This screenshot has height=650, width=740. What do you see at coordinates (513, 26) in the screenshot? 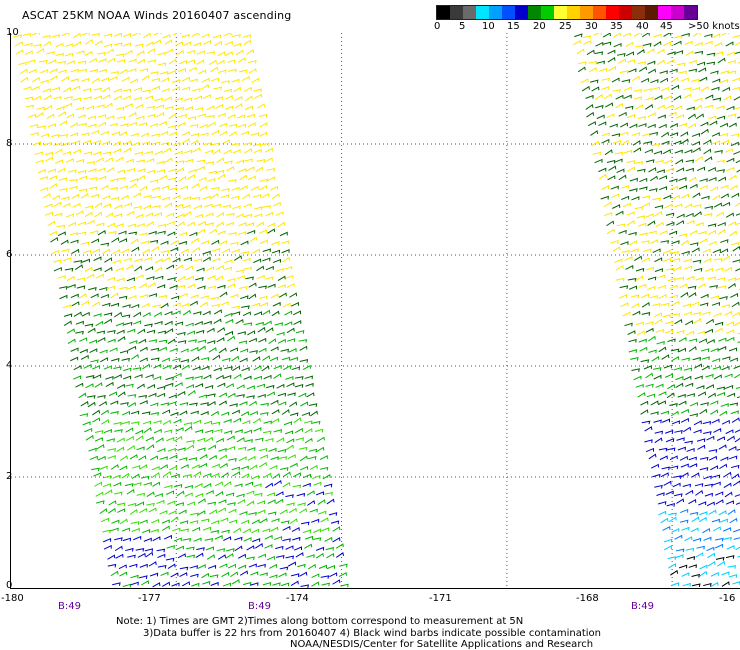
I see `legend-label: 15` at bounding box center [513, 26].